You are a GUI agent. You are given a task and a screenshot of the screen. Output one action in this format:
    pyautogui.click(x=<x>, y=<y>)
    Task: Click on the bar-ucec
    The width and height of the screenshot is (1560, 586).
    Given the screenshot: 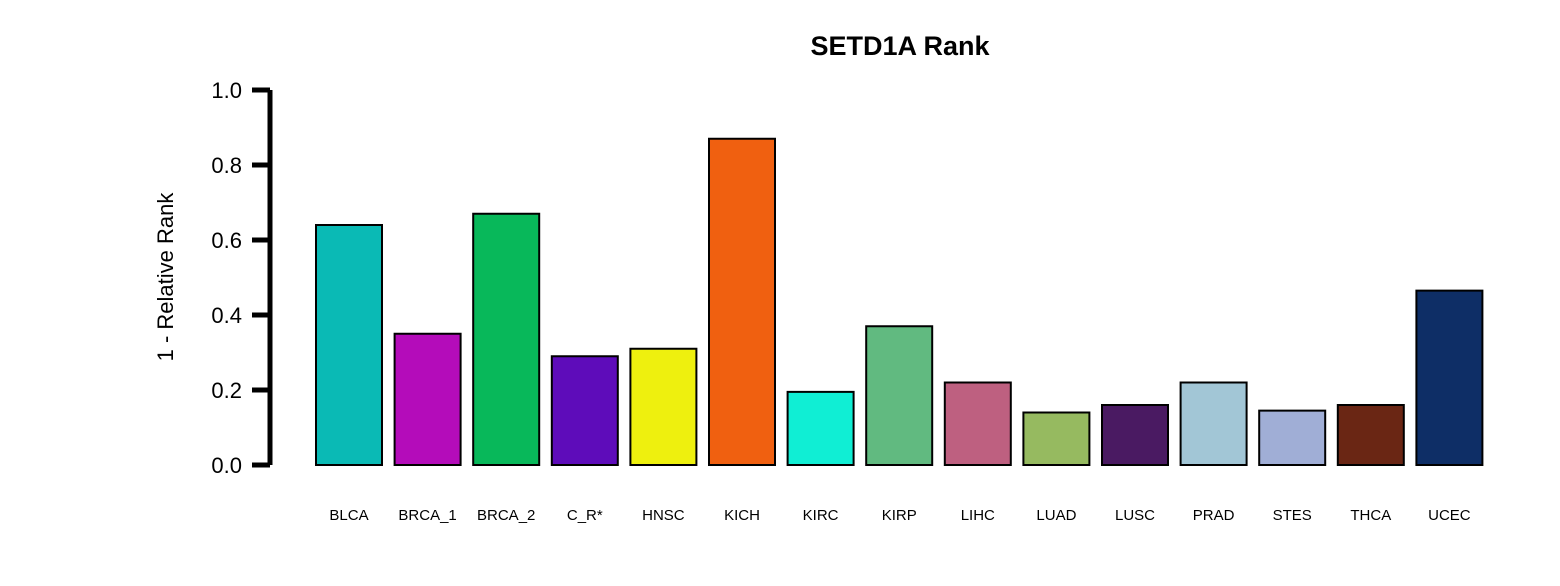 What is the action you would take?
    pyautogui.click(x=1449, y=377)
    